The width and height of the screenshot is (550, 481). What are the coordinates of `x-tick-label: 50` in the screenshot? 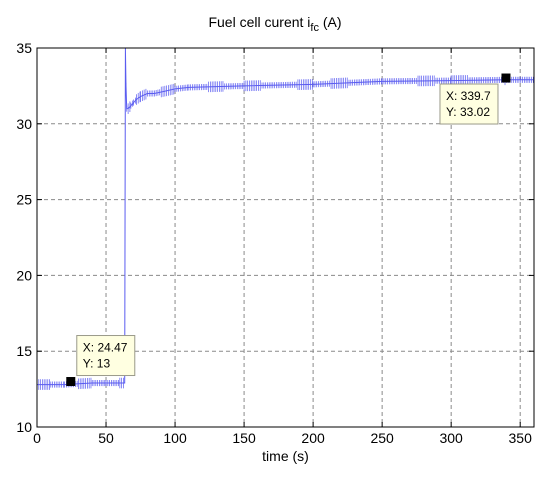 It's located at (106, 438).